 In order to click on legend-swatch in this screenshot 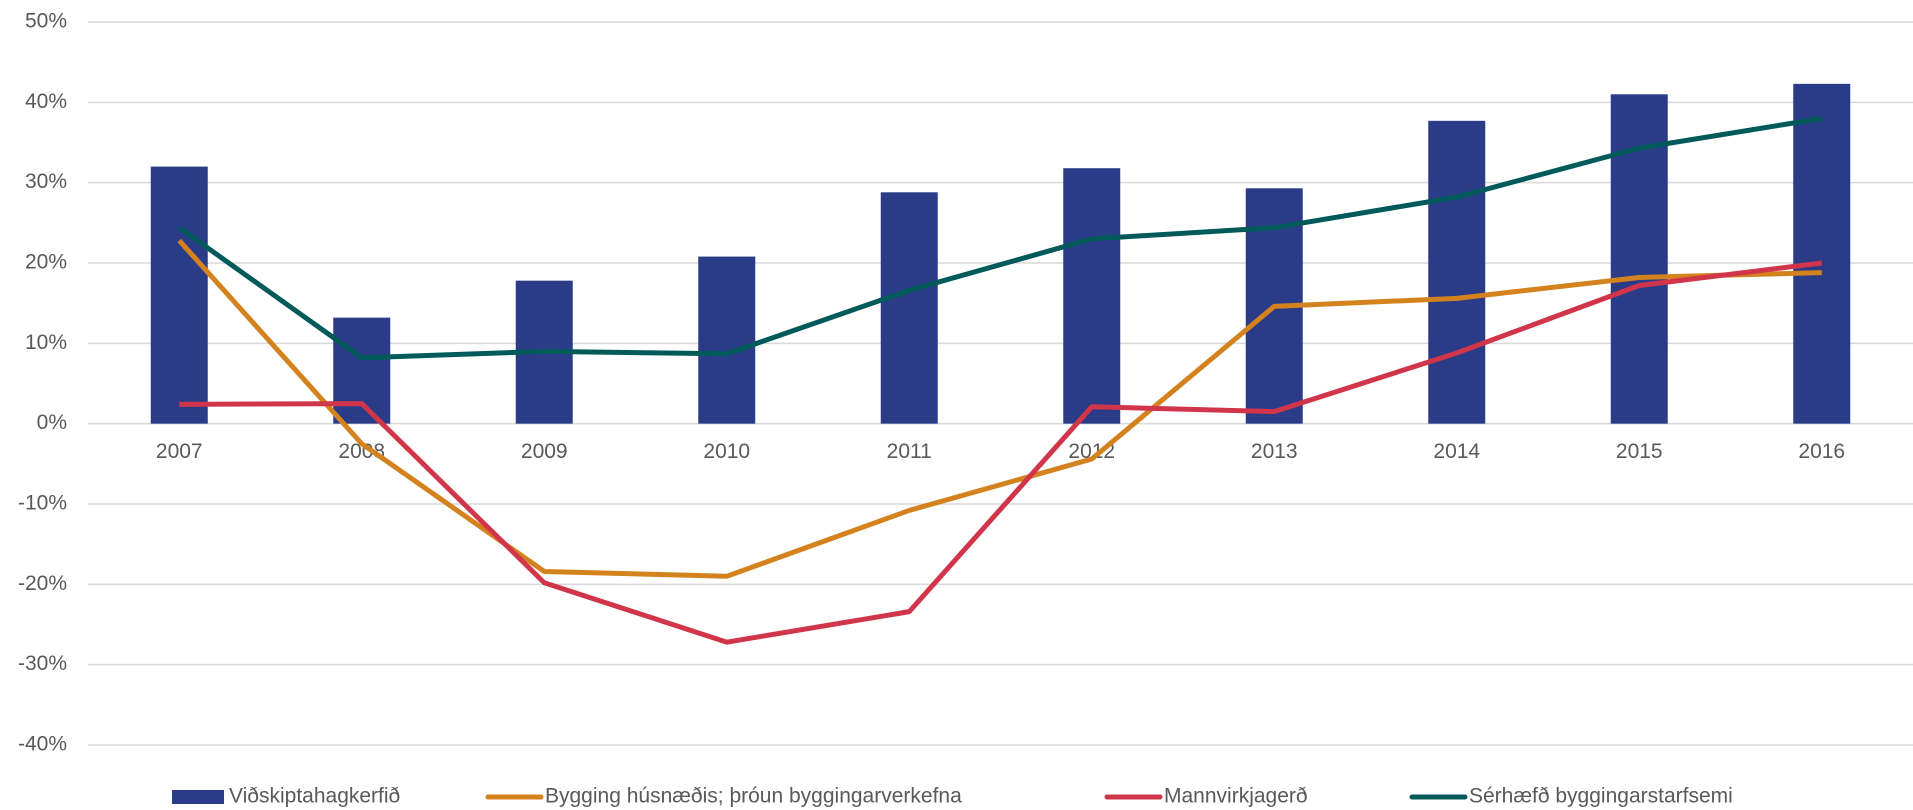, I will do `click(198, 797)`.